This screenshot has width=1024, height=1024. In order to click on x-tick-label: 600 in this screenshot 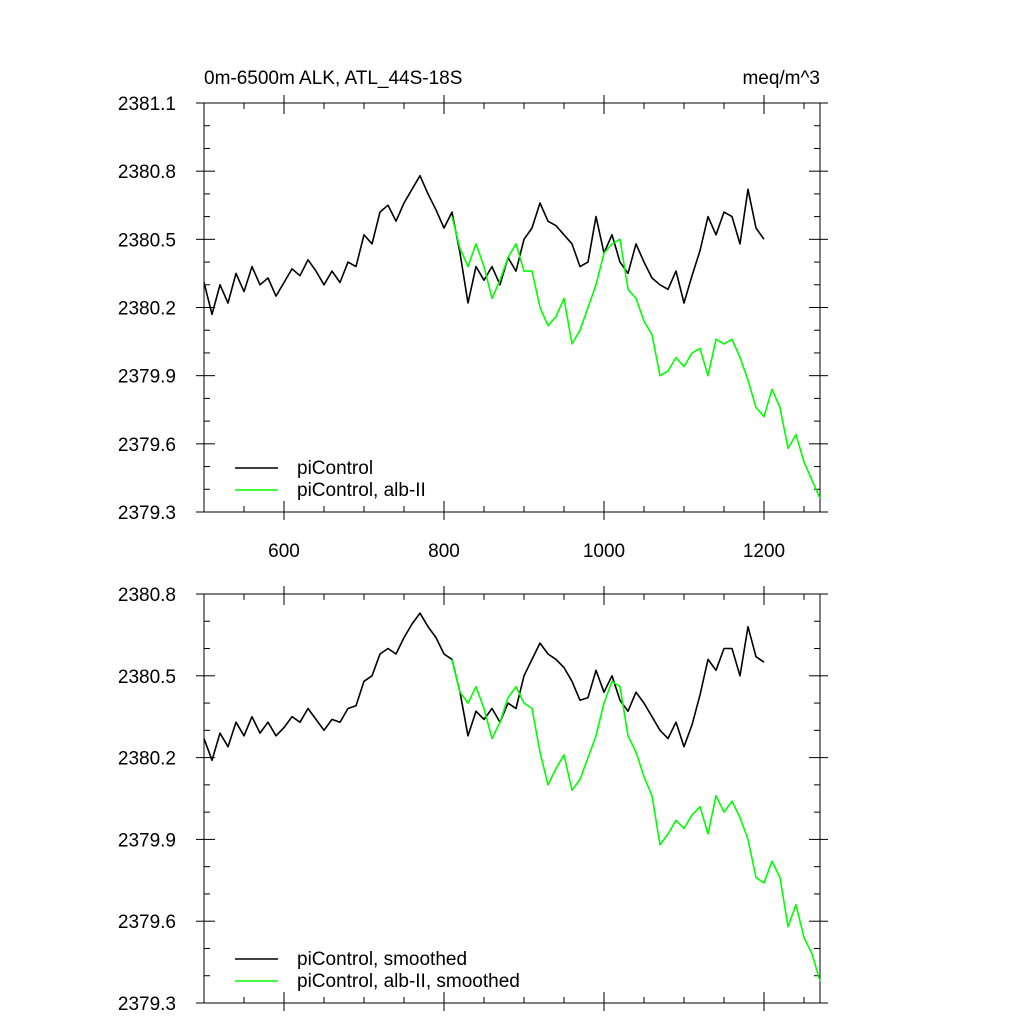, I will do `click(284, 551)`.